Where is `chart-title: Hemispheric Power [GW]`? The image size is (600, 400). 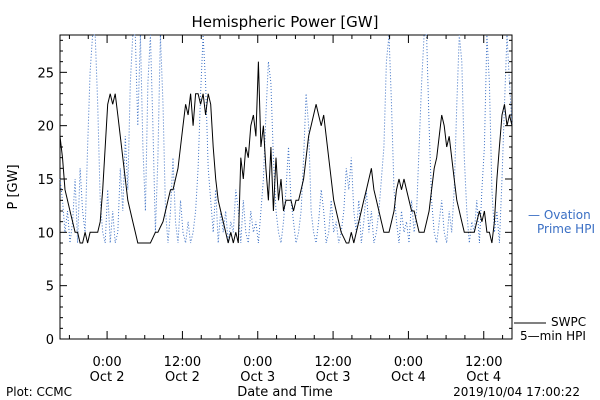 chart-title: Hemispheric Power [GW] is located at coordinates (285, 22).